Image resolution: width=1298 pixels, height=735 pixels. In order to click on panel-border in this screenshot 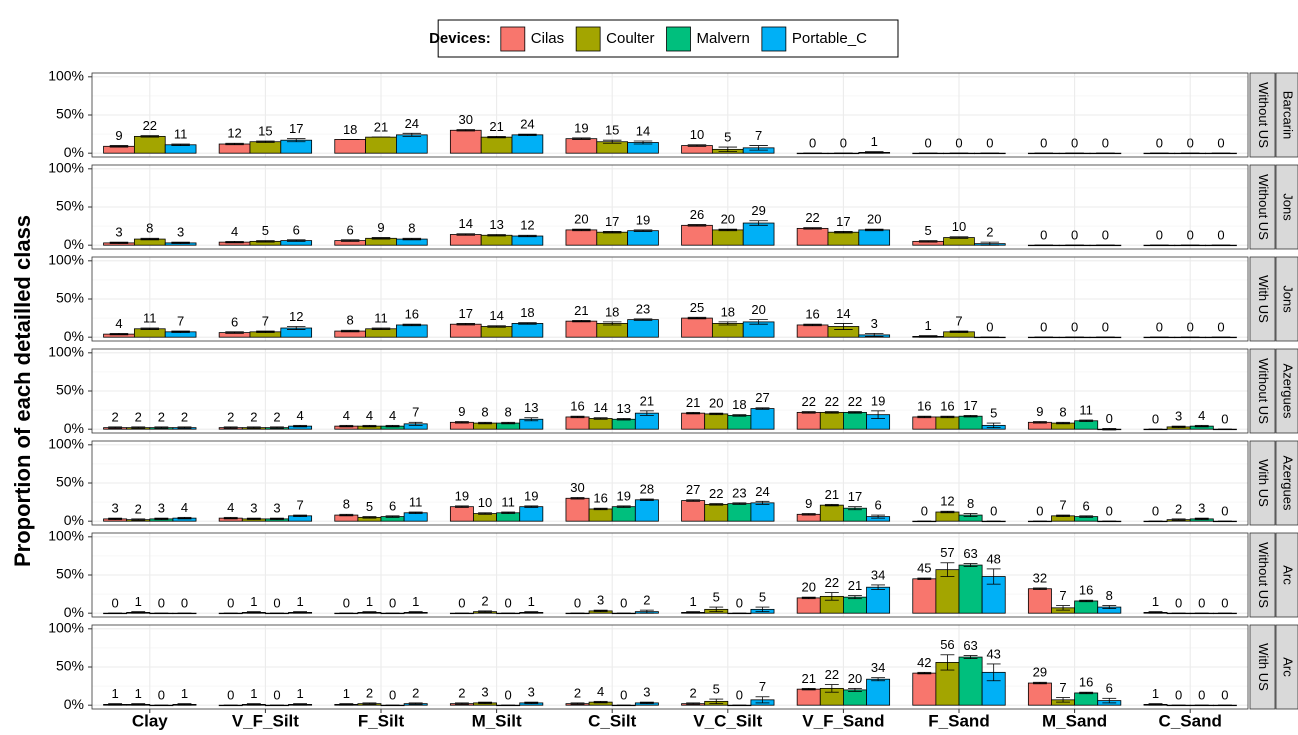, I will do `click(670, 391)`.